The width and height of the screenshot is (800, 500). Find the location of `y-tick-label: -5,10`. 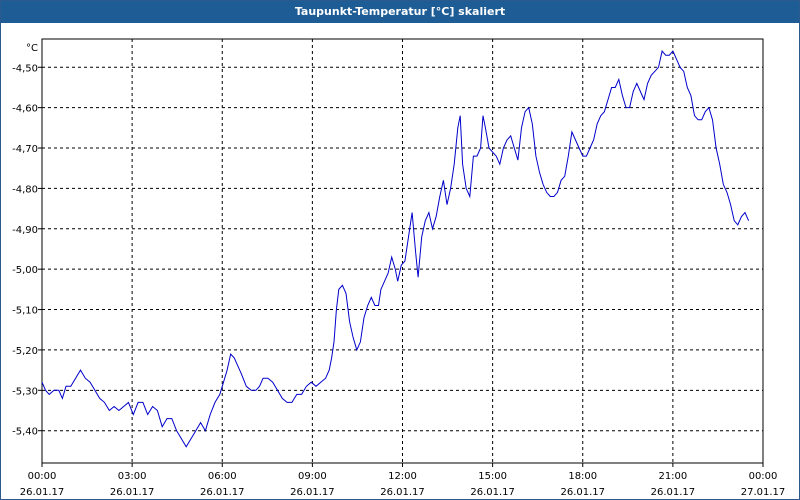

y-tick-label: -5,10 is located at coordinates (25, 311).